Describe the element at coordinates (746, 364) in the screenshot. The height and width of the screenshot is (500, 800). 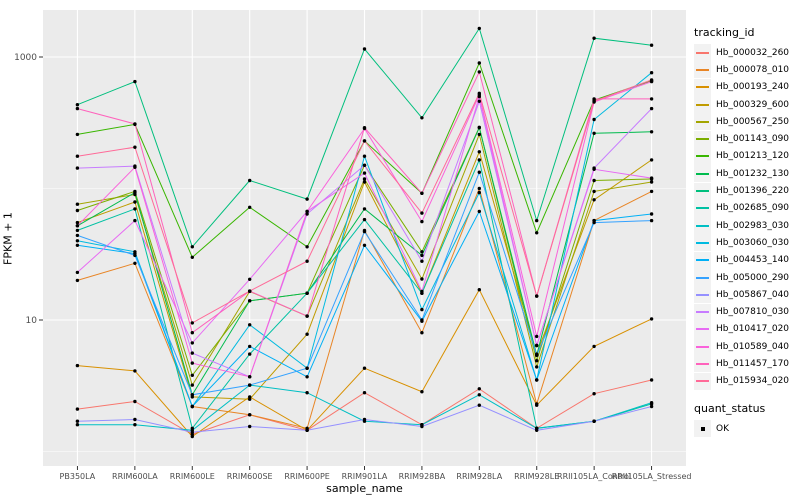
I see `legend-item-Hb_011457_170: Hb_011457_170` at that location.